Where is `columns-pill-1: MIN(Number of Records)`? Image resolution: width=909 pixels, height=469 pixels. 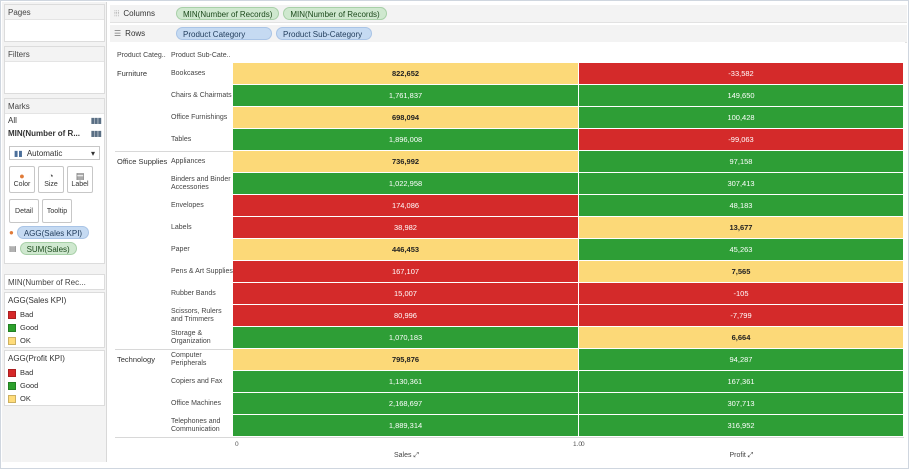 columns-pill-1: MIN(Number of Records) is located at coordinates (228, 13).